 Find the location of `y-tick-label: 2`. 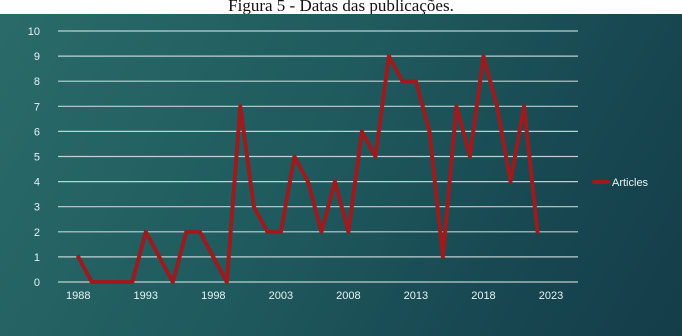

y-tick-label: 2 is located at coordinates (37, 233).